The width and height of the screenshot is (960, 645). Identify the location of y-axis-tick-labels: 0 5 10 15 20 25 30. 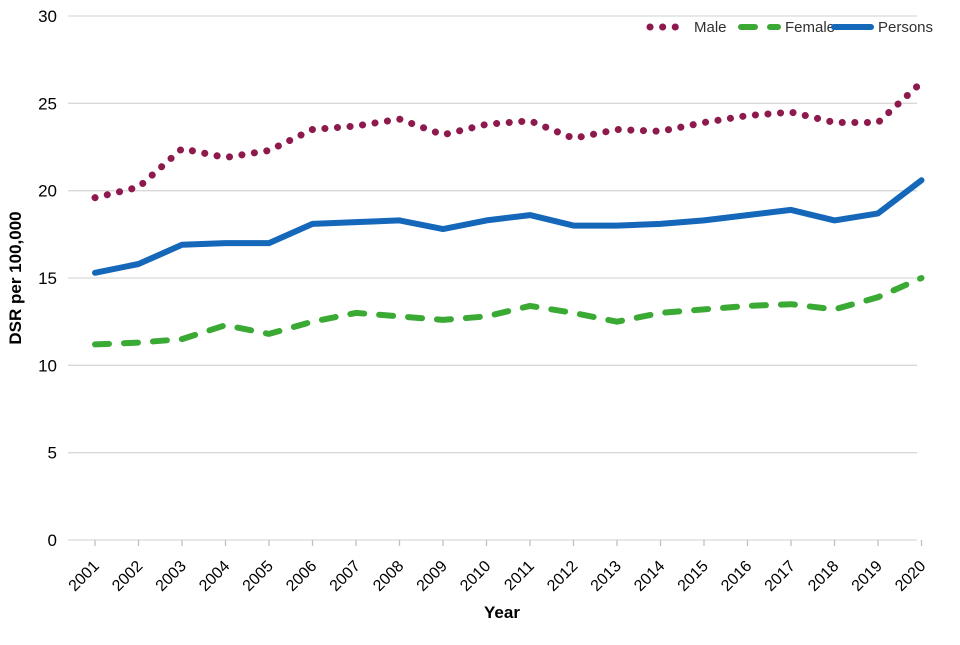
(47, 278).